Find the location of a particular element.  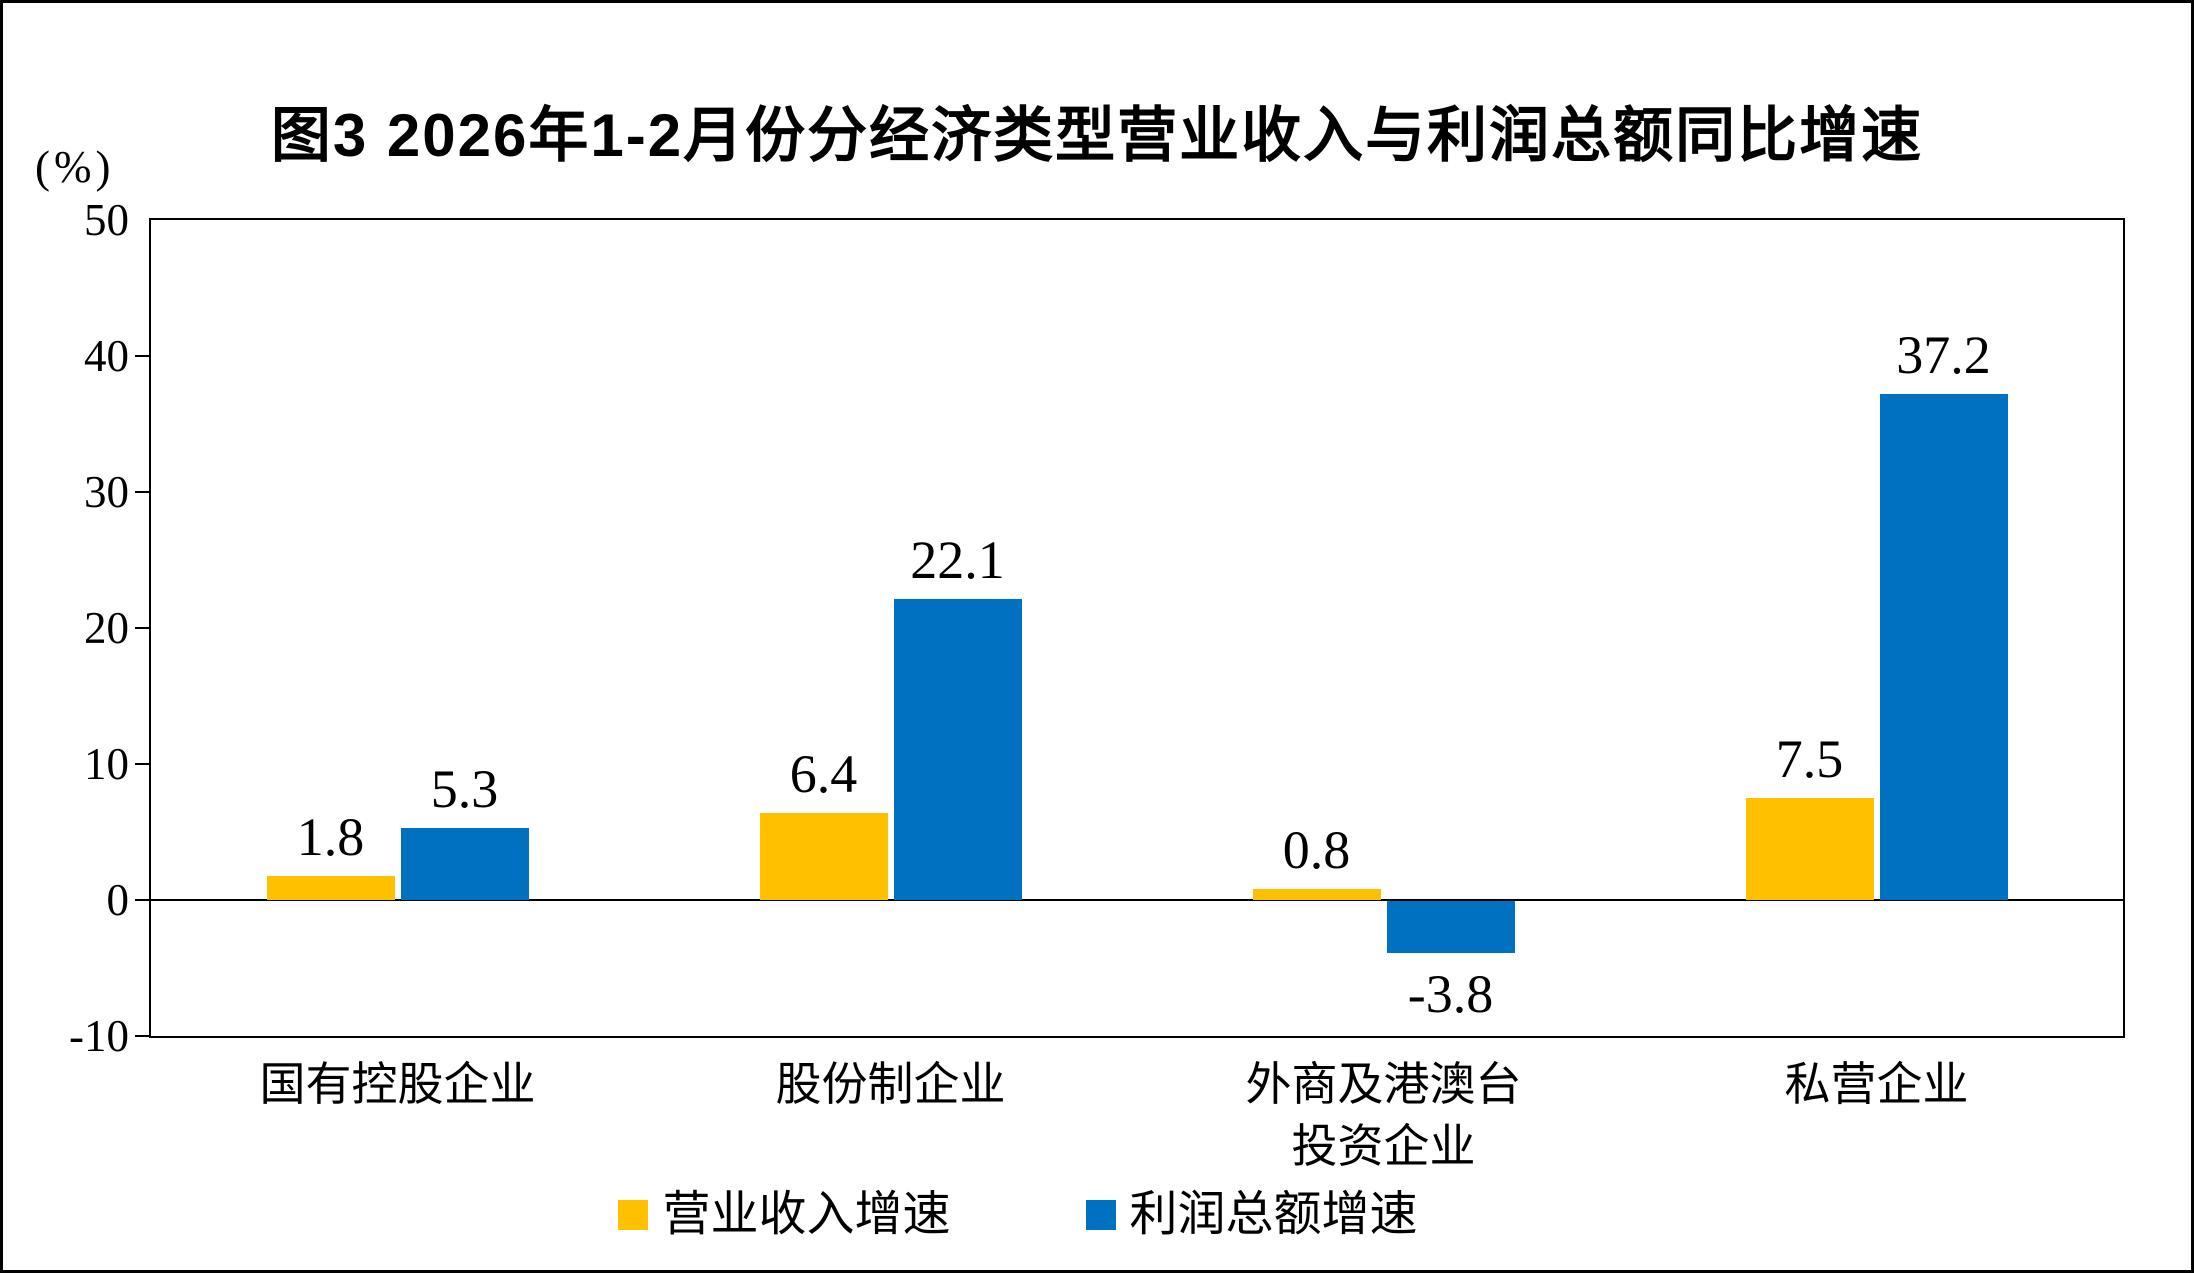

bar-series2-group4 is located at coordinates (1943, 647).